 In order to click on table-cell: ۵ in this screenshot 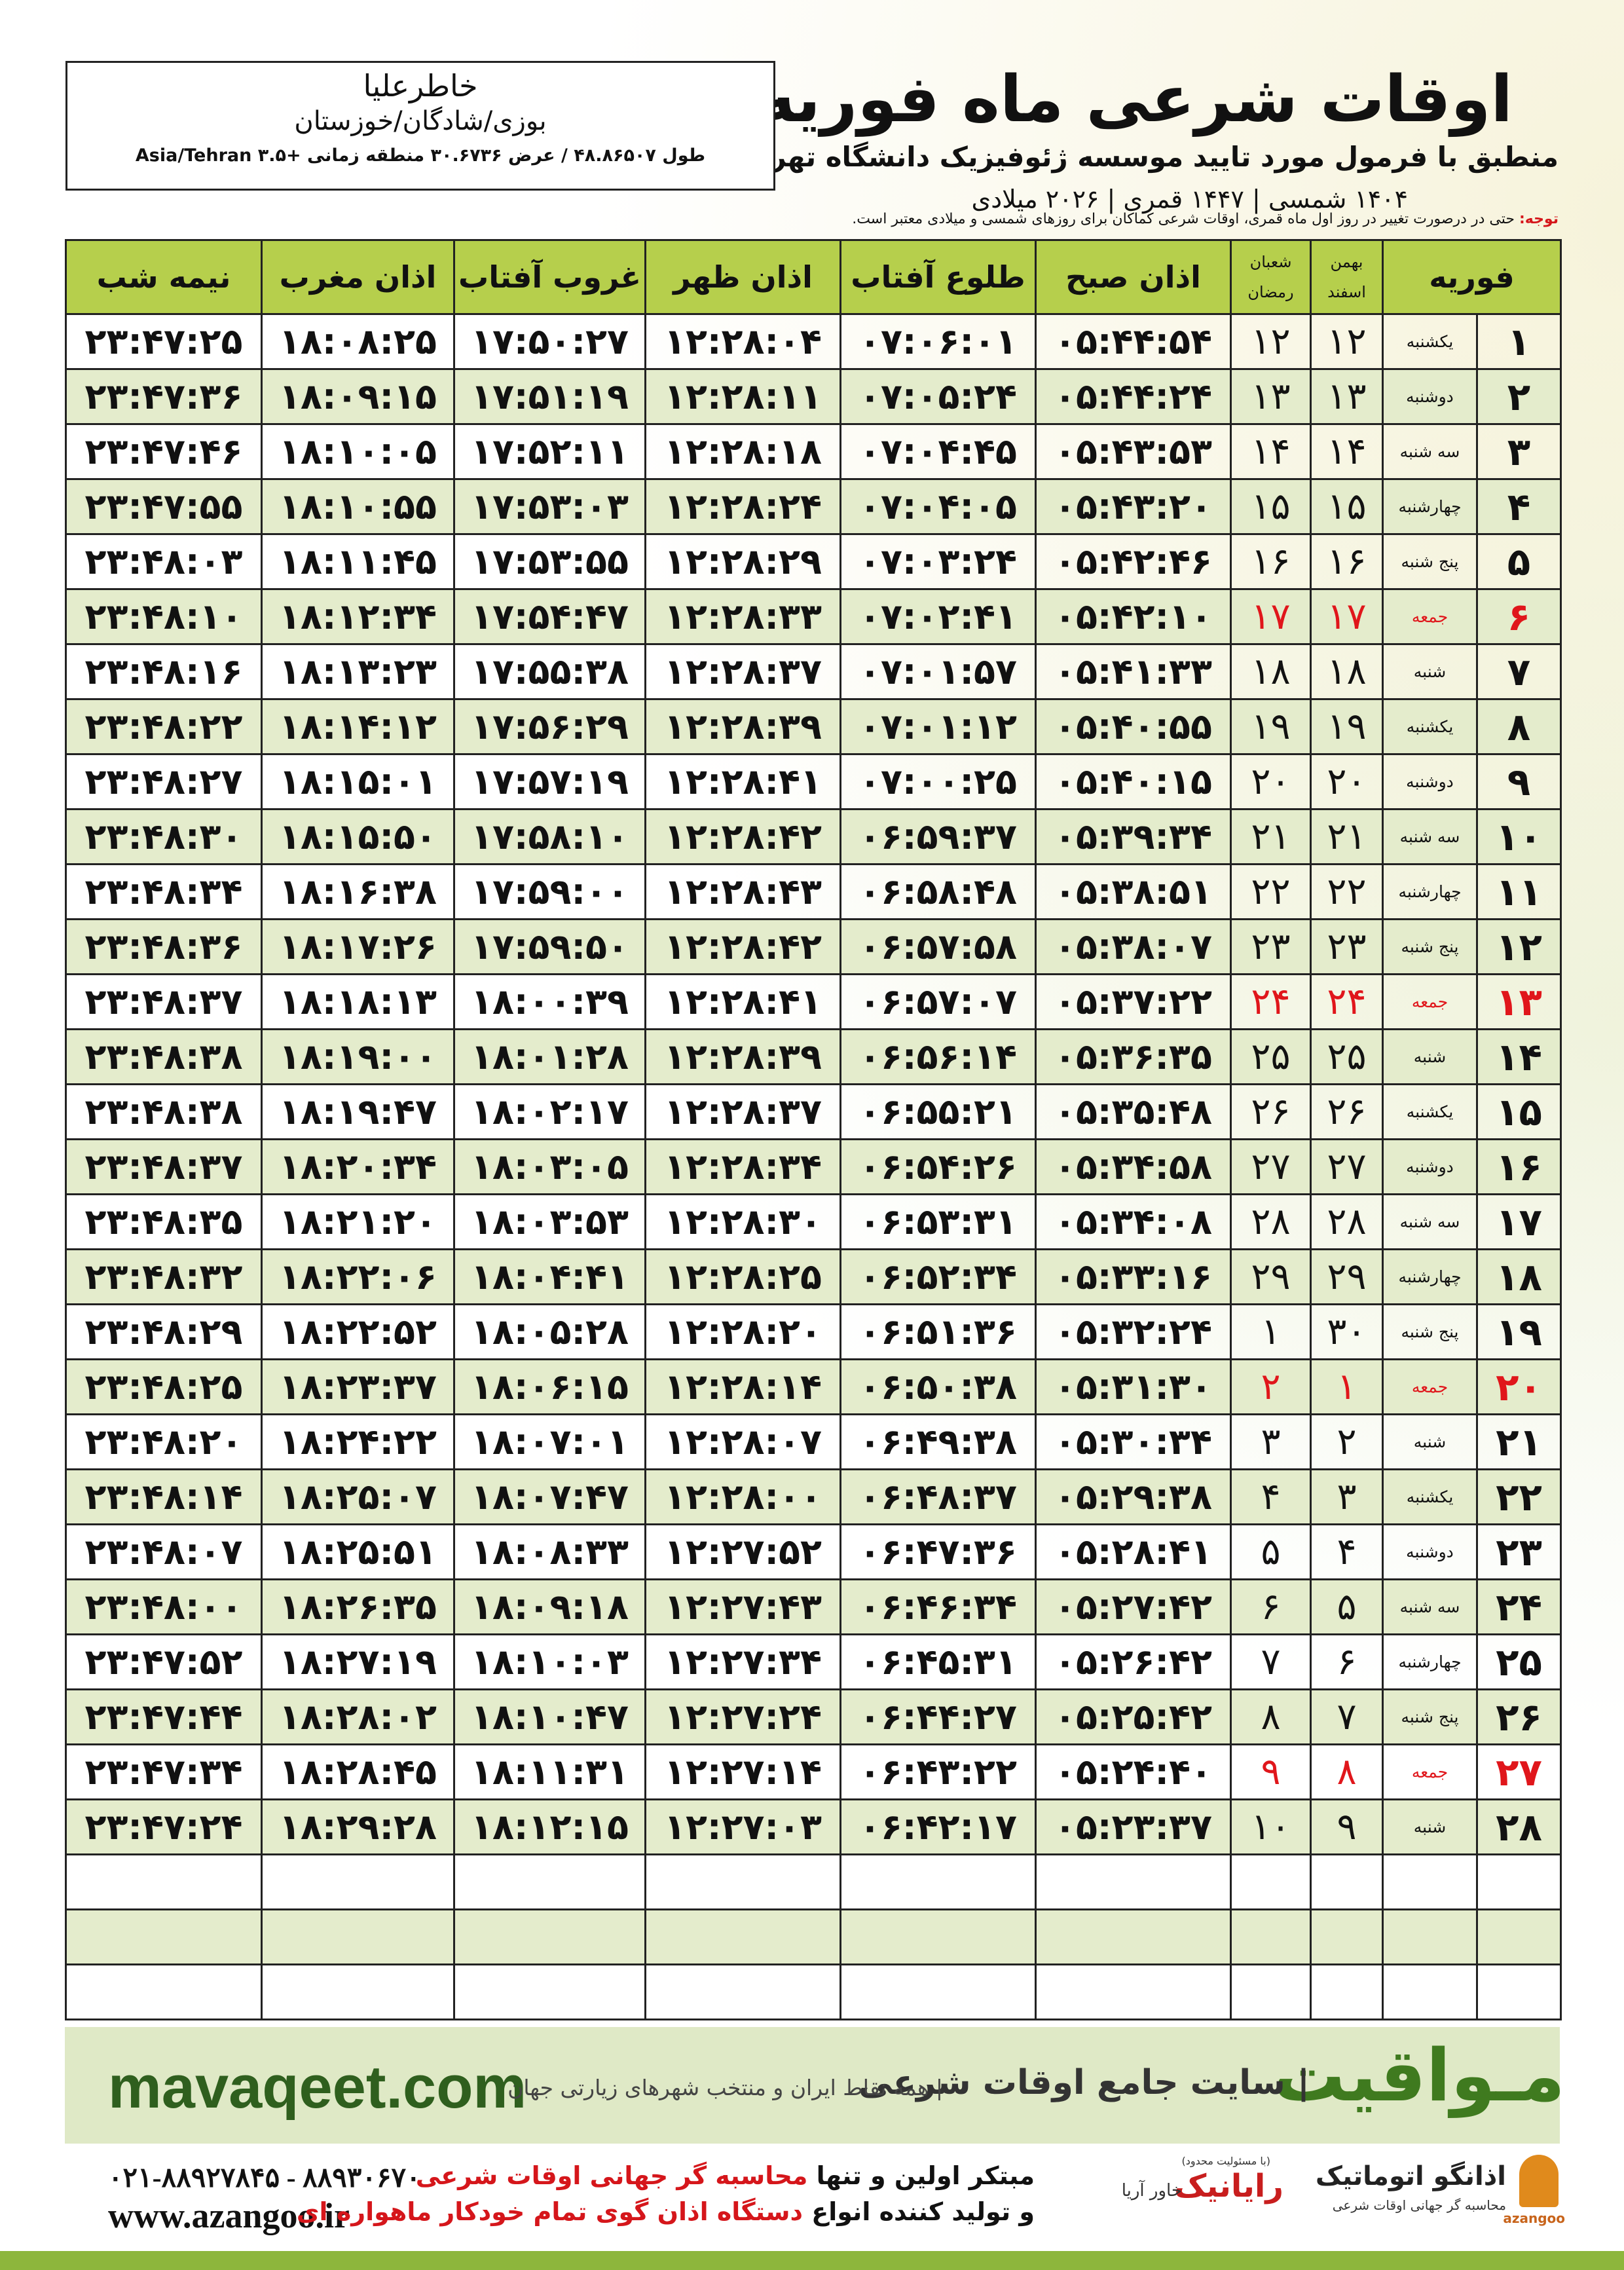, I will do `click(1347, 1606)`.